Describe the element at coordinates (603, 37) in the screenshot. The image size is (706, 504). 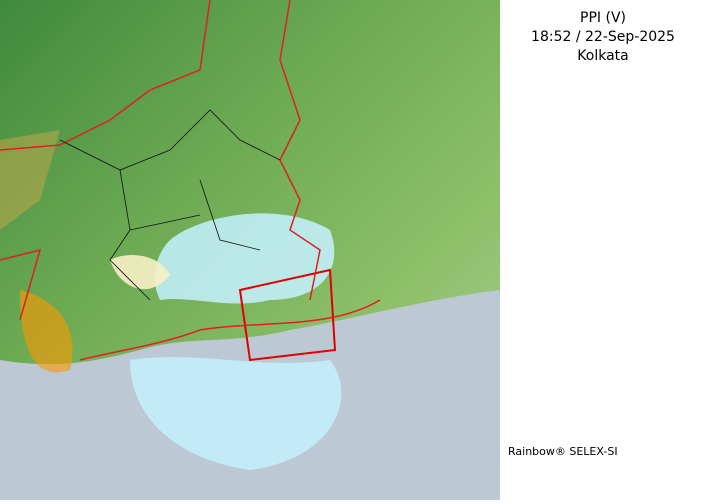
I see `time: 18:52 / 22-Sep-2025` at that location.